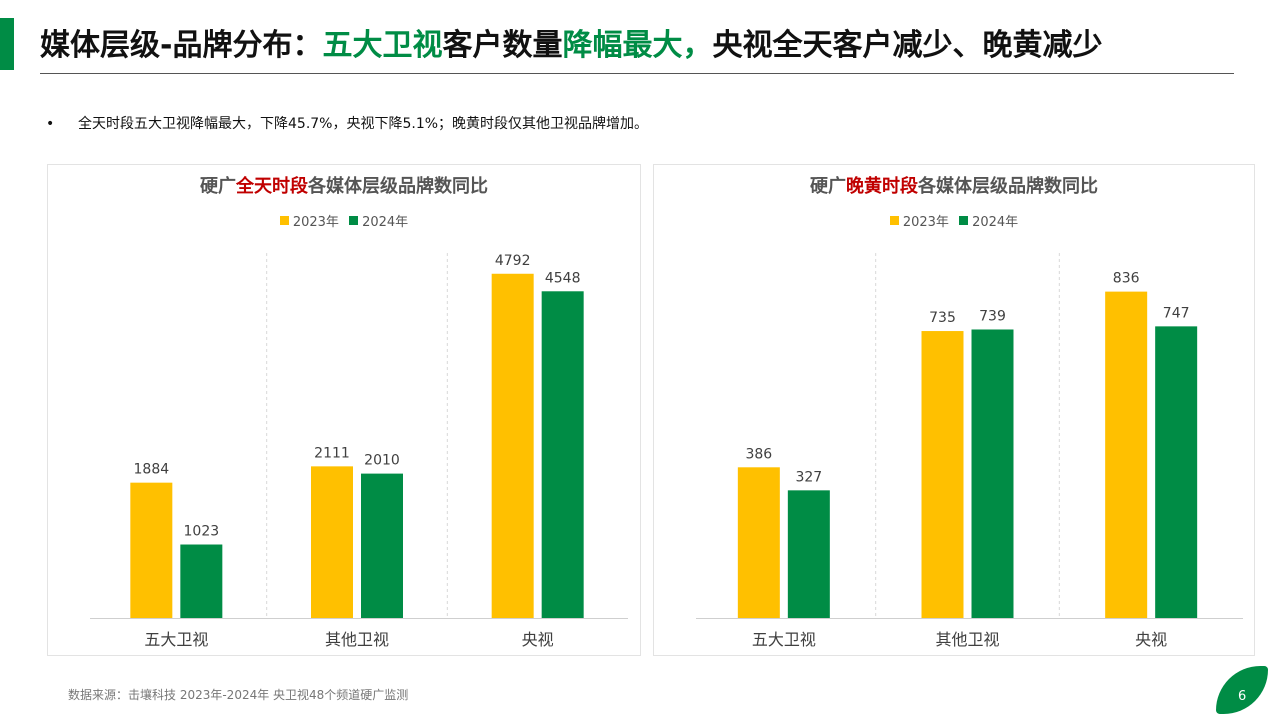 The image size is (1280, 720). Describe the element at coordinates (272, 186) in the screenshot. I see `chart-title-highlight: 全天时段` at that location.